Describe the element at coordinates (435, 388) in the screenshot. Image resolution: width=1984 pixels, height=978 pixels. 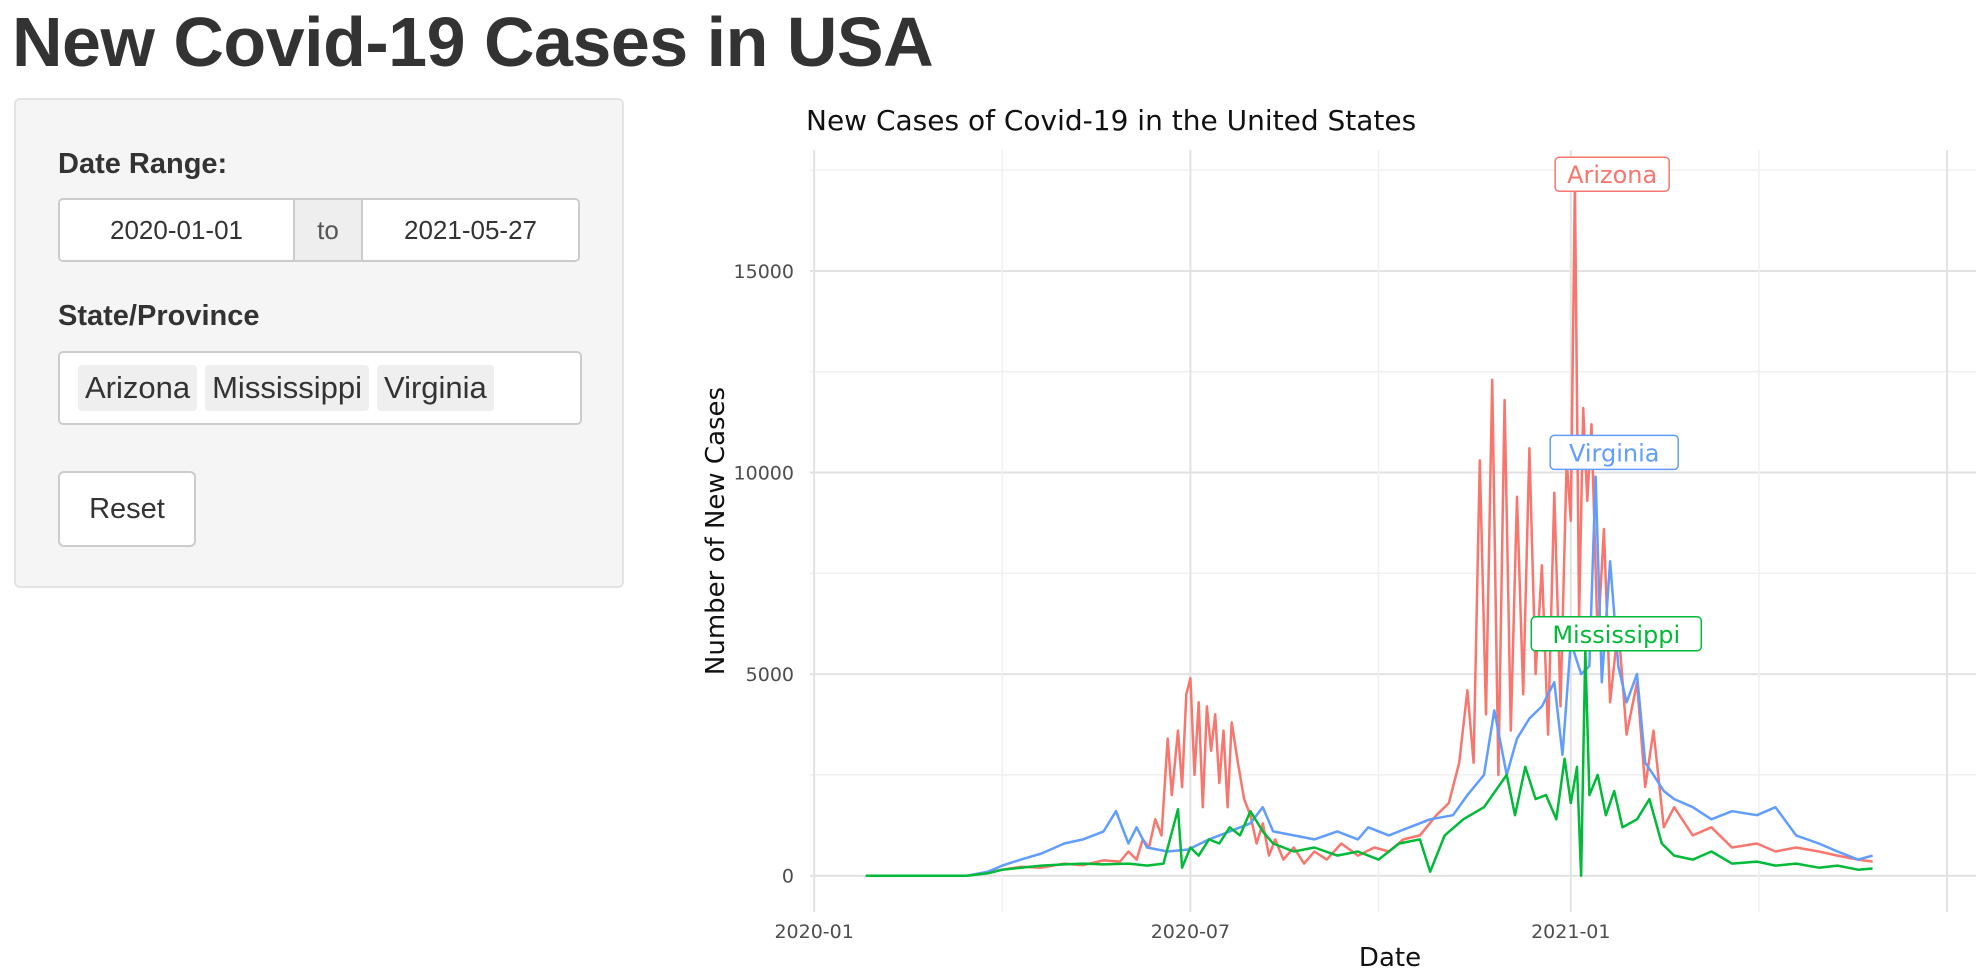
I see `state-chip: Virginia` at that location.